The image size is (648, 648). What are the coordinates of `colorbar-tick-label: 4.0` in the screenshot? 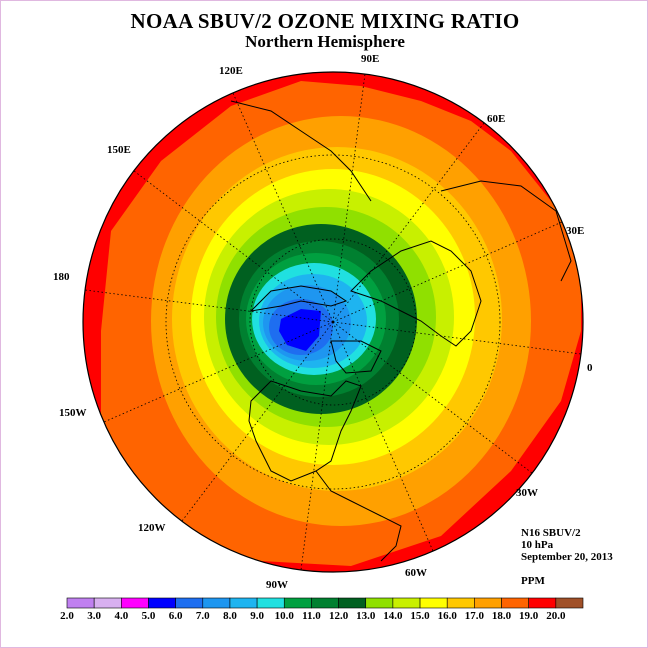 It's located at (121, 616).